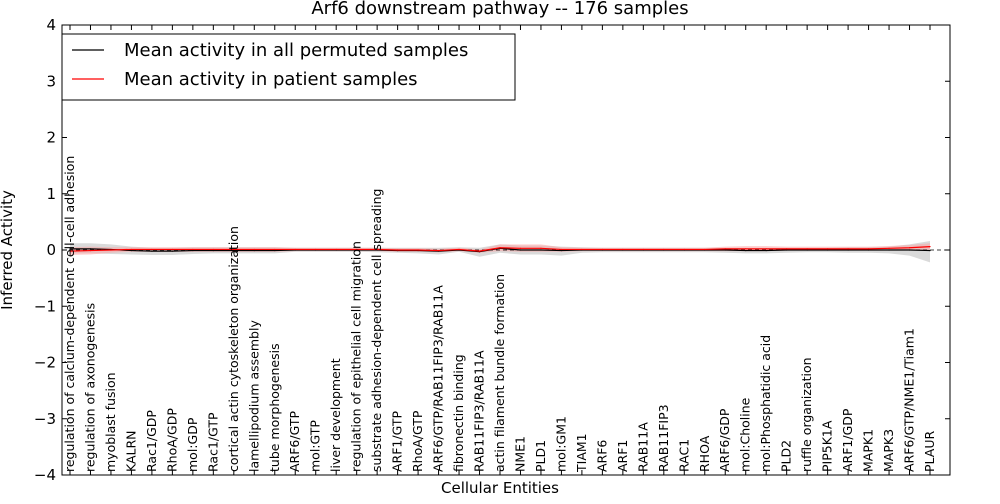 The width and height of the screenshot is (1000, 504). Describe the element at coordinates (45, 363) in the screenshot. I see `y-tick-label: −2` at that location.